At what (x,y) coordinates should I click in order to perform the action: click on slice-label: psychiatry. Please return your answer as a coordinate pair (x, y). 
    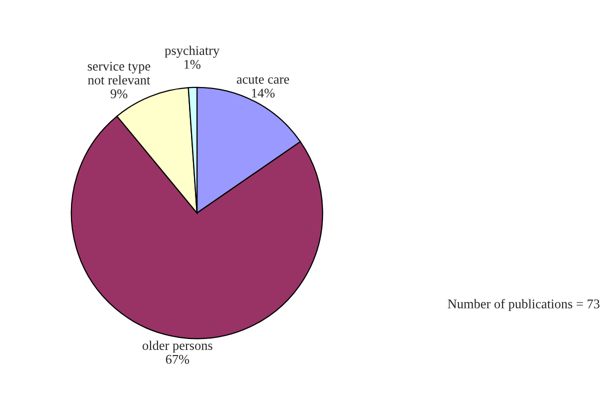
    Looking at the image, I should click on (192, 52).